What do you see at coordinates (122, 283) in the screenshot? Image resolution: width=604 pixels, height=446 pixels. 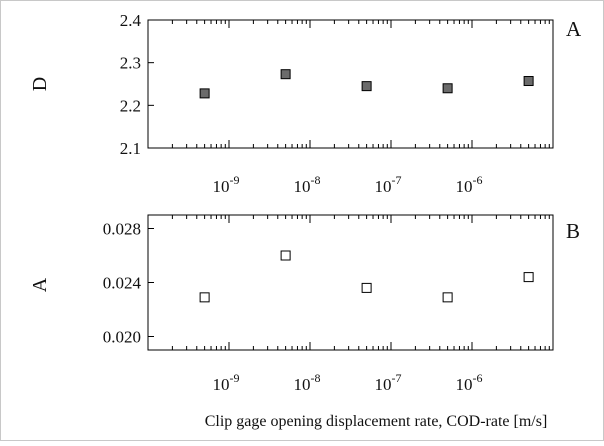 I see `y-tick-label: 0.024` at bounding box center [122, 283].